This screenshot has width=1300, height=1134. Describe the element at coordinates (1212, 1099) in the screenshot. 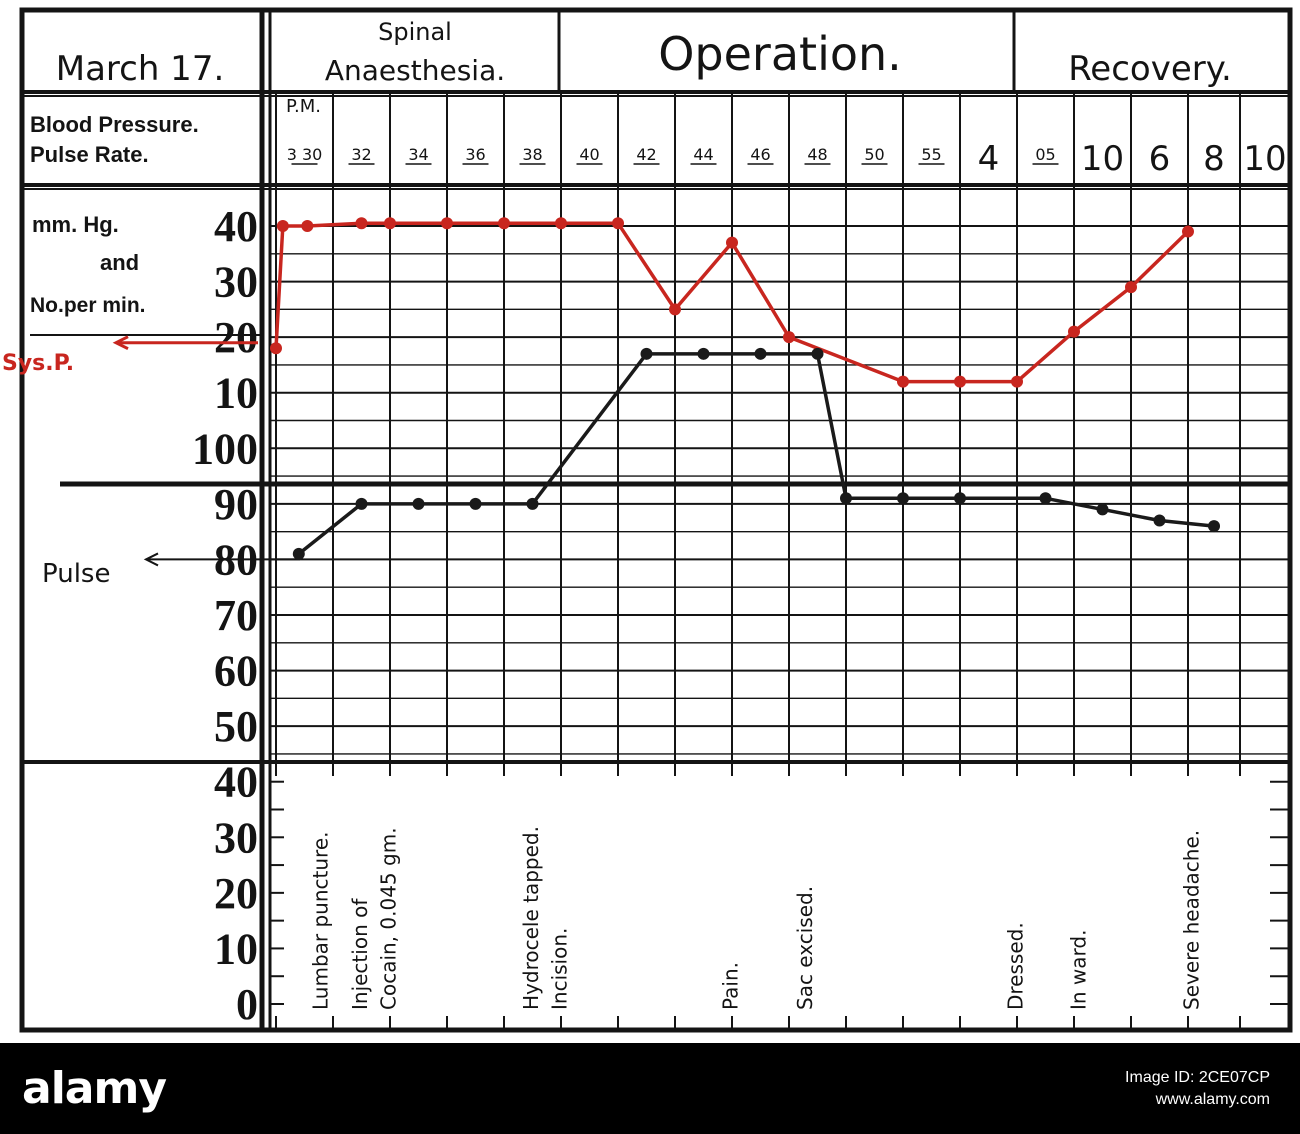

I see `site-url: www.alamy.com` at that location.